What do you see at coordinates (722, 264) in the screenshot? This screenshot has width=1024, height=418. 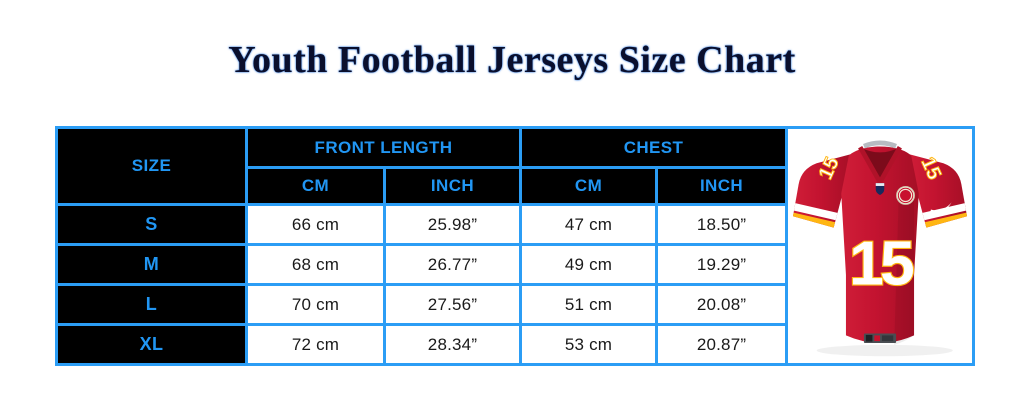 I see `chest-inch-cell: 19.29”` at bounding box center [722, 264].